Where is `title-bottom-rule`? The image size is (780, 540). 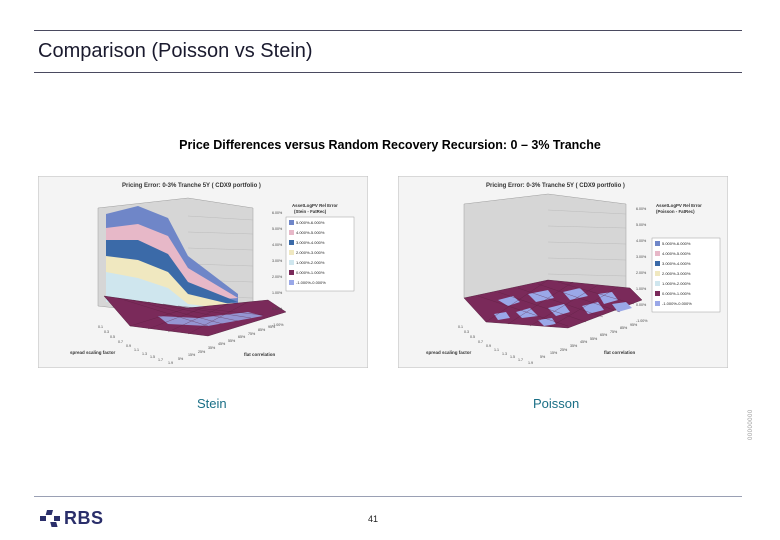
title-bottom-rule is located at coordinates (388, 72).